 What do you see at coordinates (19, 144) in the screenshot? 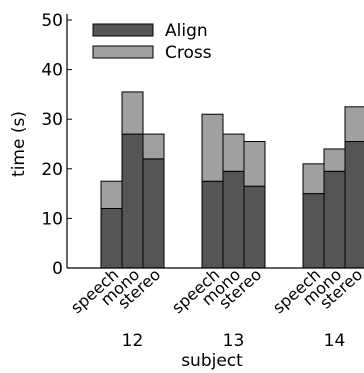
I see `y-axis-label: time (s)` at bounding box center [19, 144].